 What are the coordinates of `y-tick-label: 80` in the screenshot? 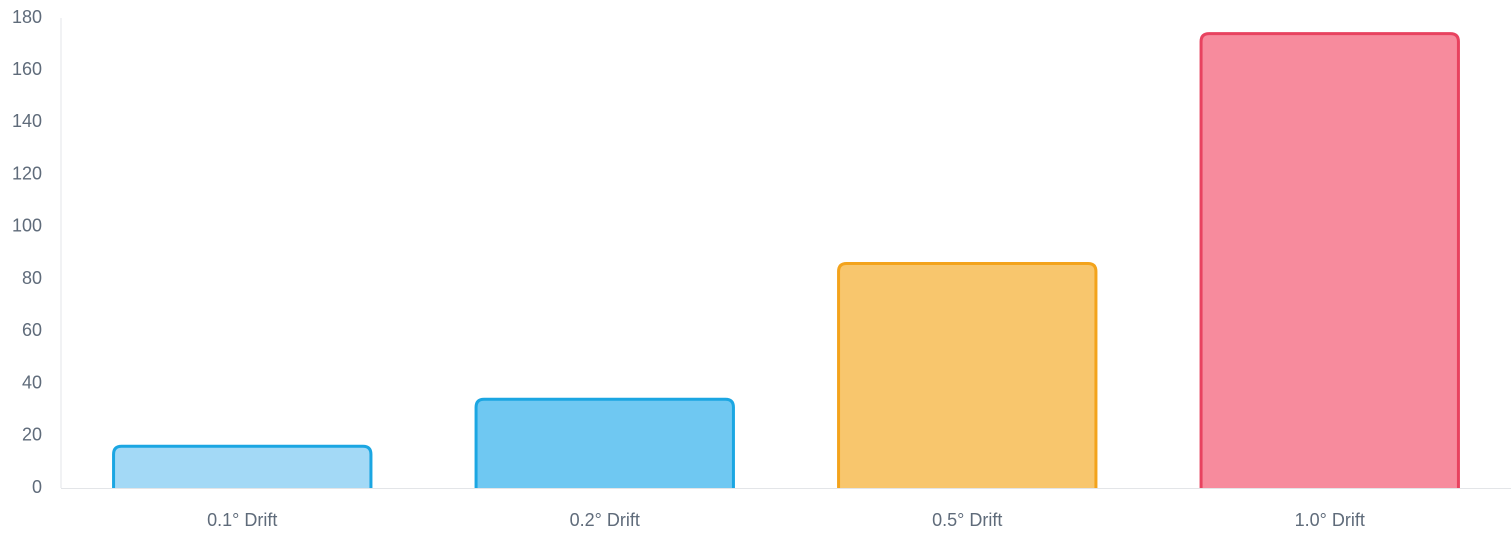 It's located at (32, 278).